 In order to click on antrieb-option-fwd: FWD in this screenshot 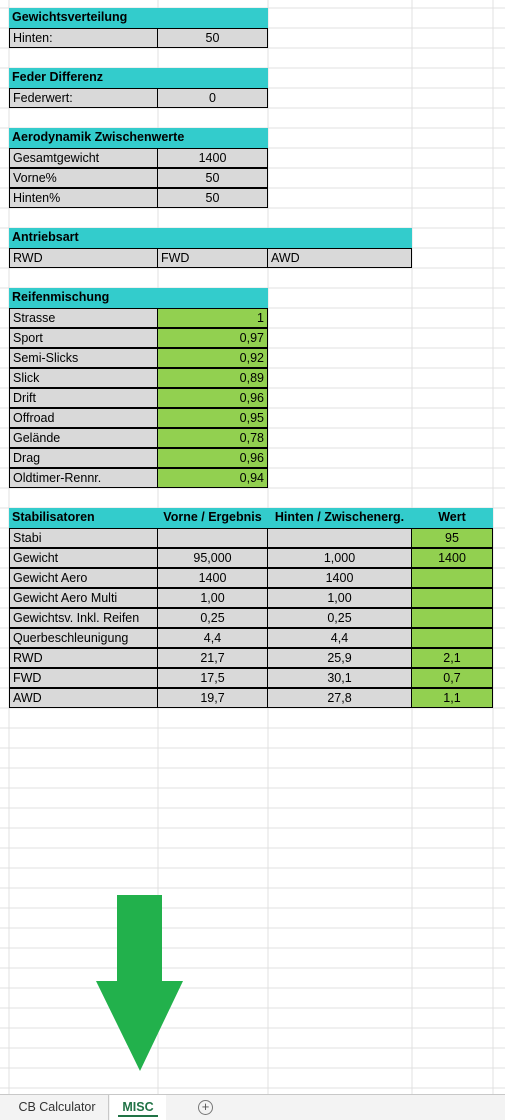, I will do `click(212, 258)`.